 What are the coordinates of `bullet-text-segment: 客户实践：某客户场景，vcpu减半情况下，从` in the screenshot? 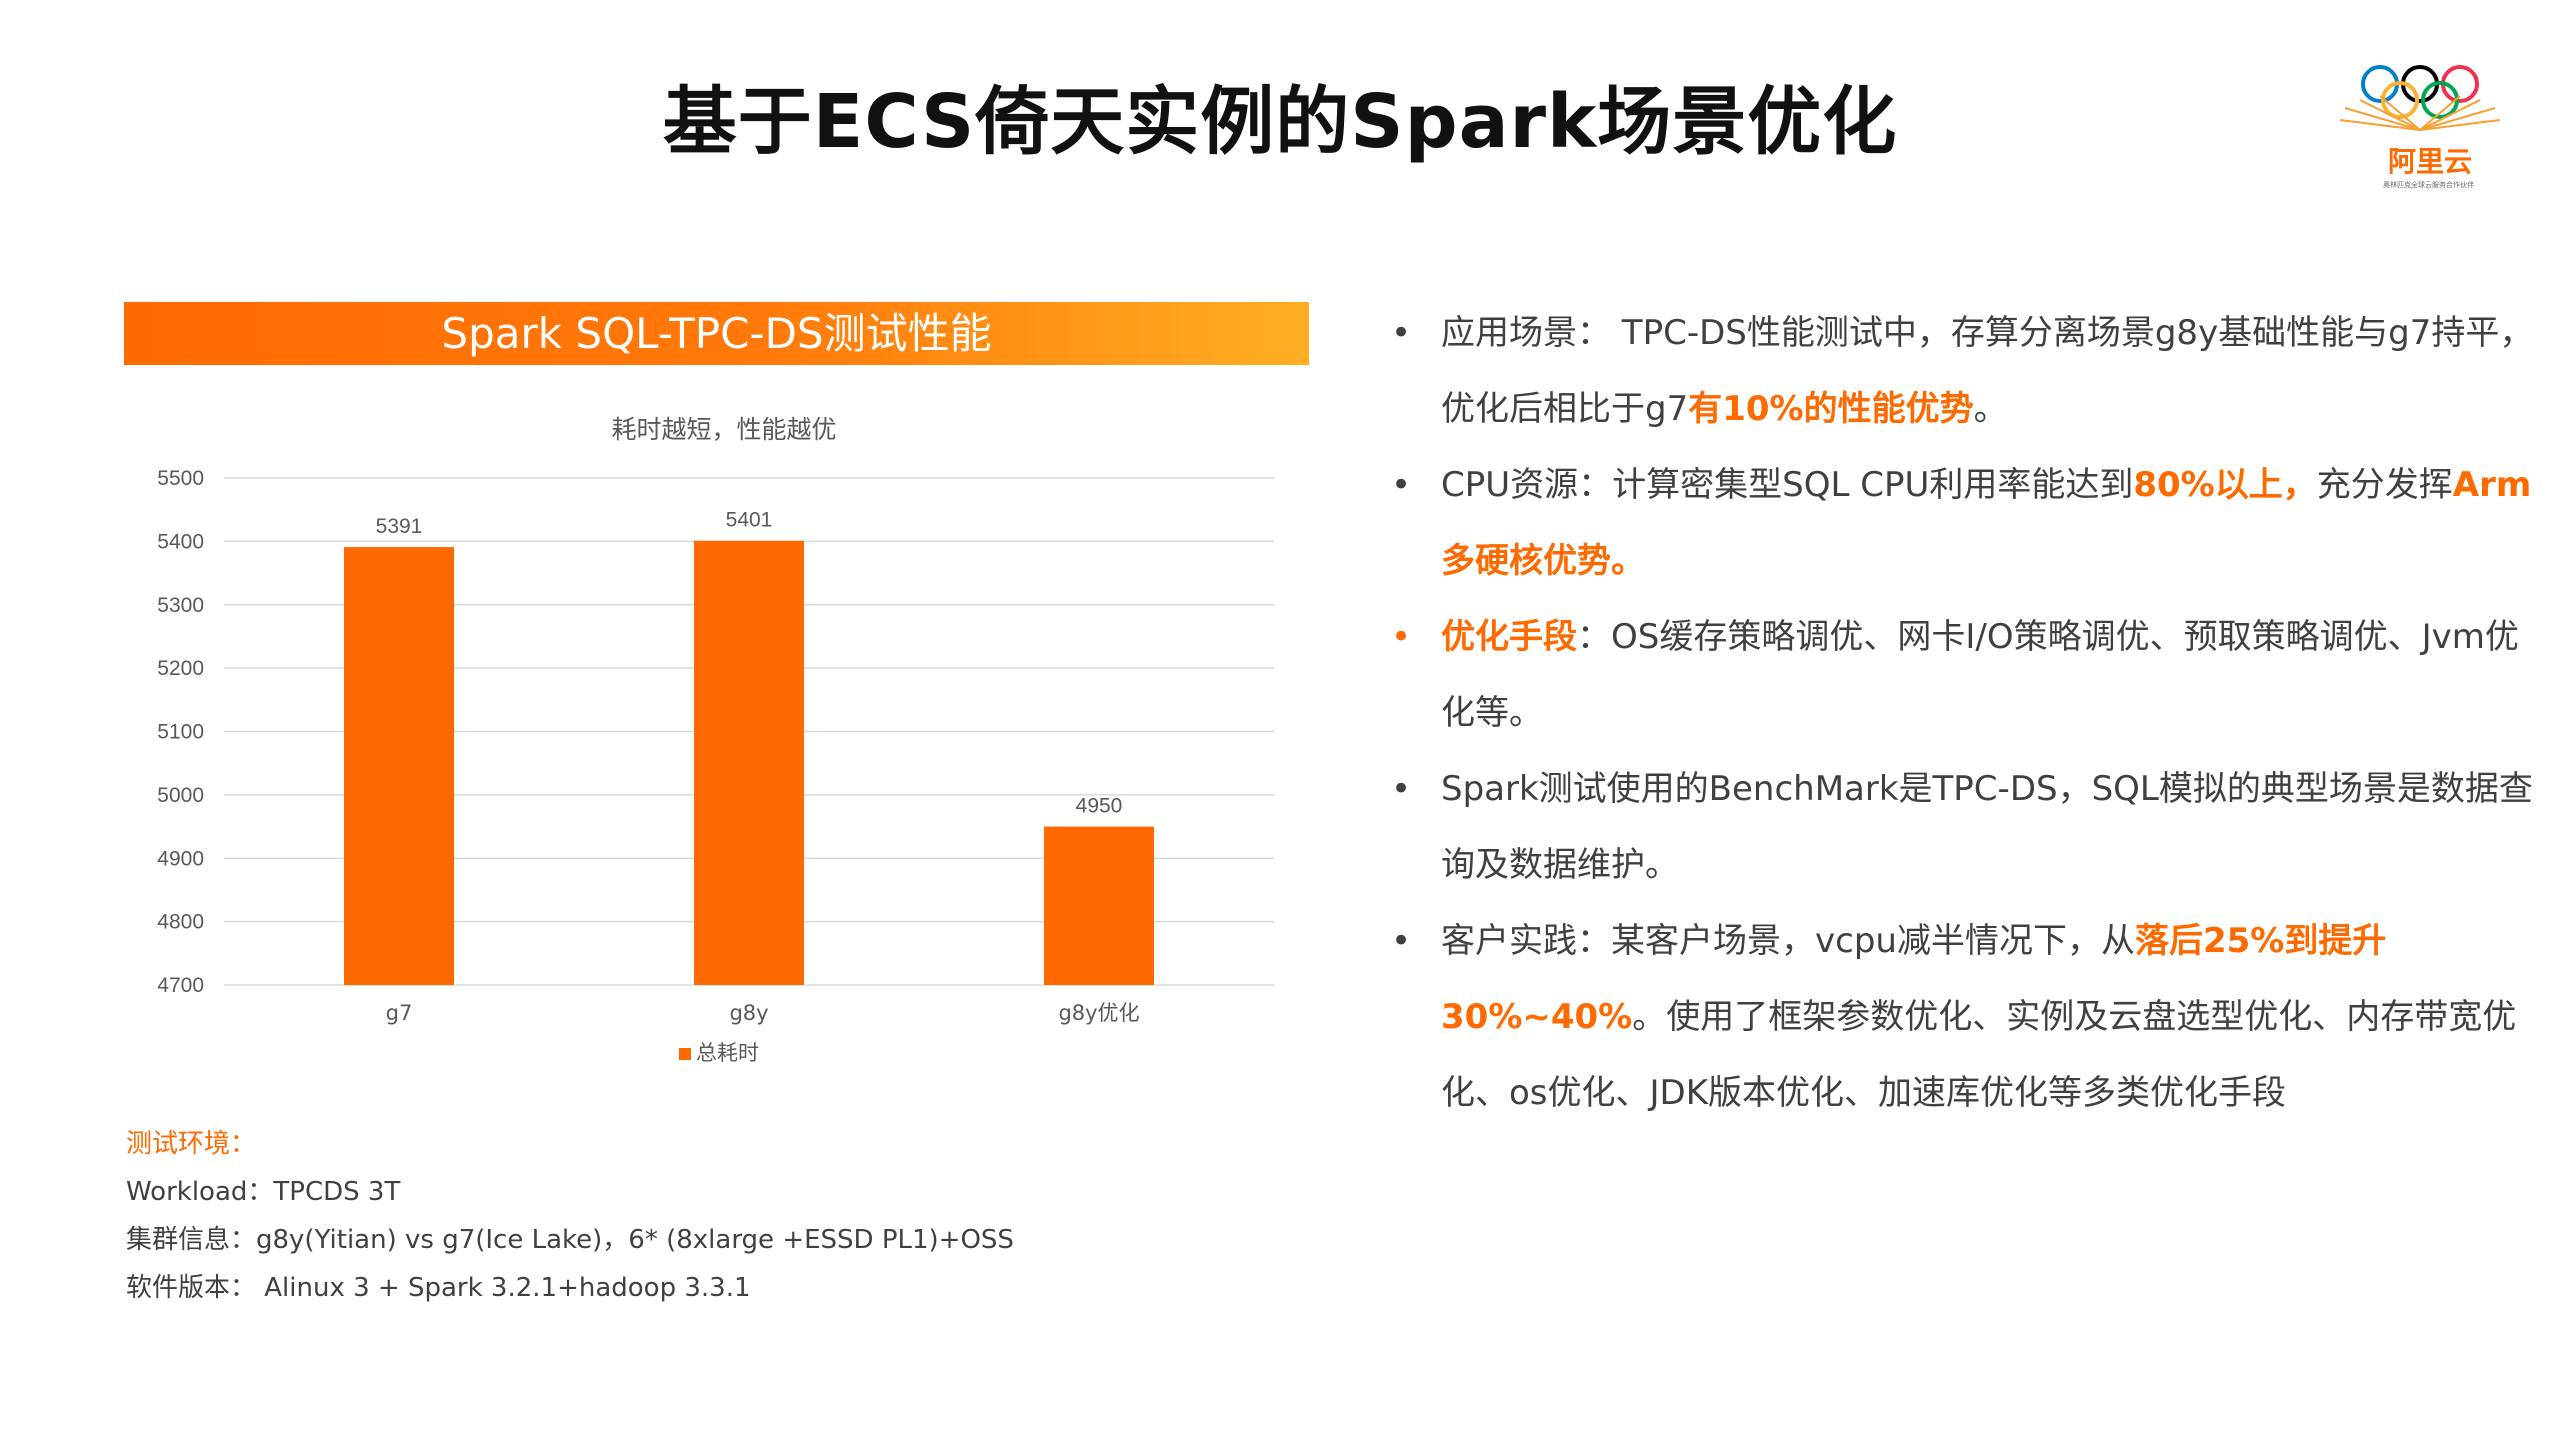 It's located at (1788, 941).